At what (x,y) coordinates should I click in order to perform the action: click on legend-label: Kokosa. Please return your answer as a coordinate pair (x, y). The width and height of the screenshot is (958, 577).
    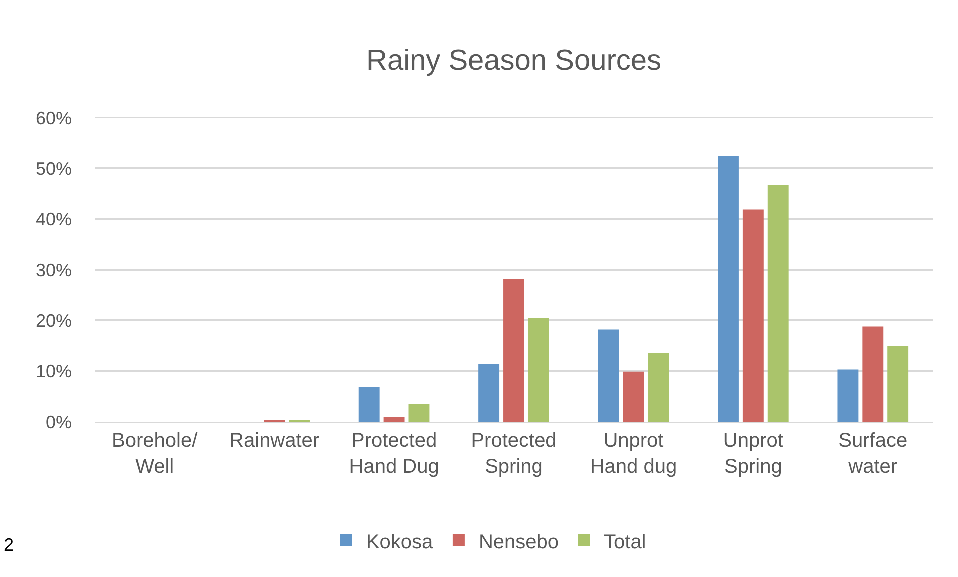
    Looking at the image, I should click on (400, 542).